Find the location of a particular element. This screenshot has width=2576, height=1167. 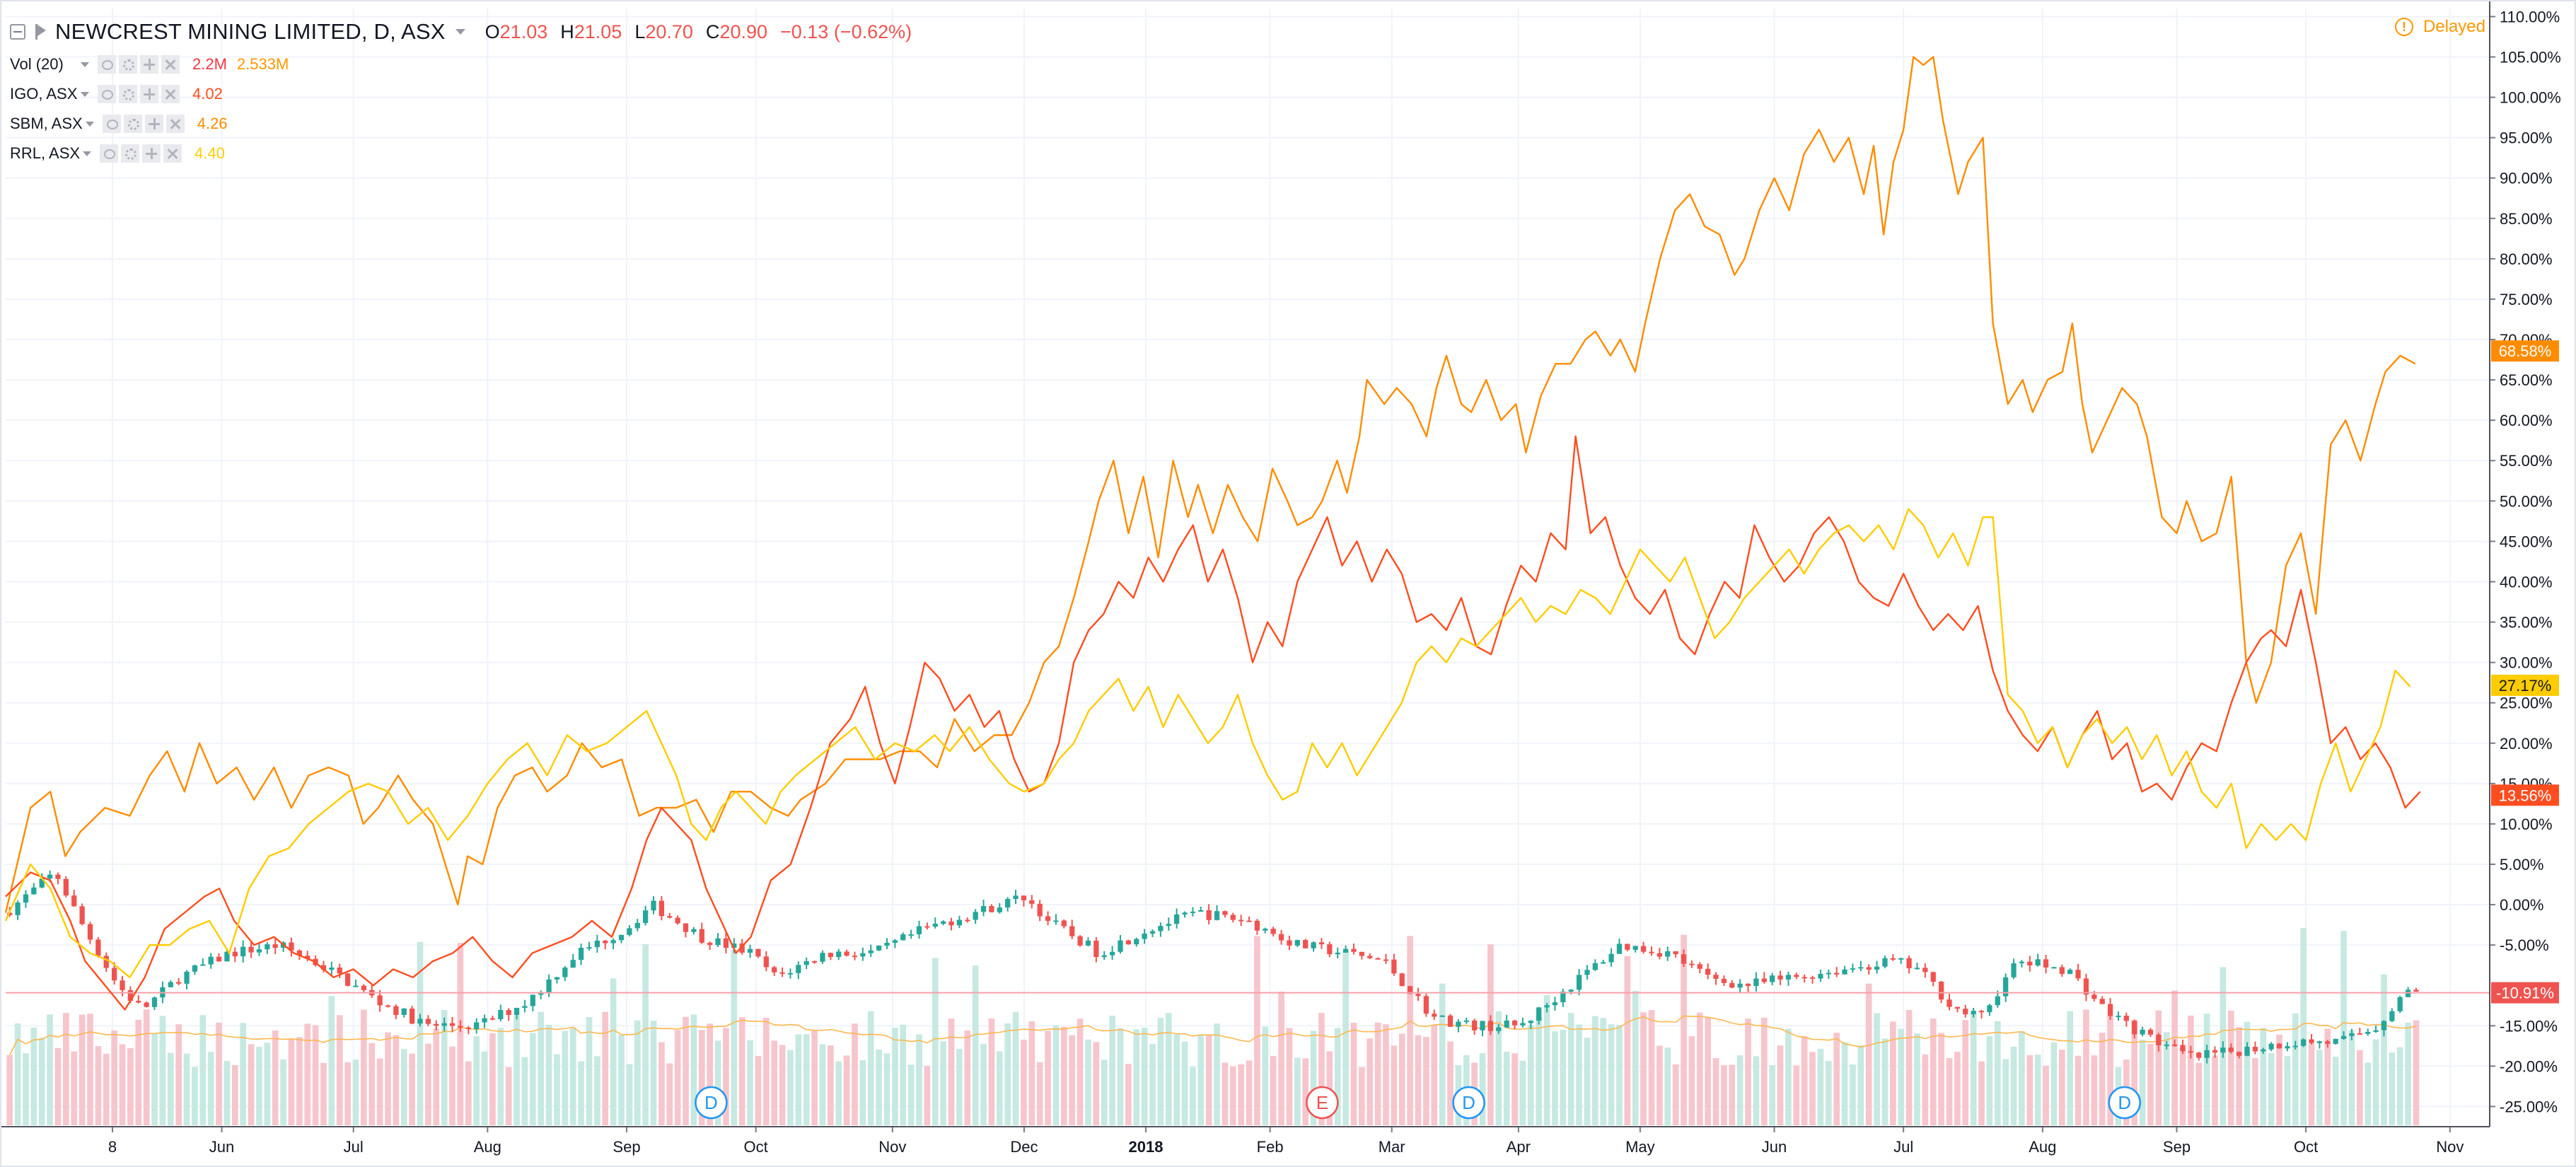

flag-icon is located at coordinates (41, 32).